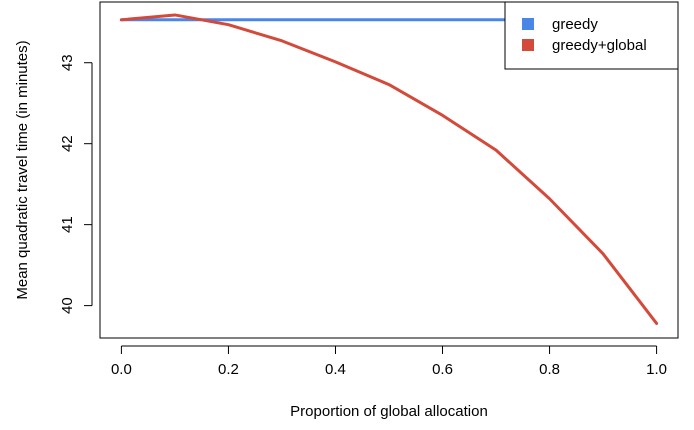 Image resolution: width=694 pixels, height=430 pixels. What do you see at coordinates (656, 369) in the screenshot?
I see `x-tick-label: 1.0` at bounding box center [656, 369].